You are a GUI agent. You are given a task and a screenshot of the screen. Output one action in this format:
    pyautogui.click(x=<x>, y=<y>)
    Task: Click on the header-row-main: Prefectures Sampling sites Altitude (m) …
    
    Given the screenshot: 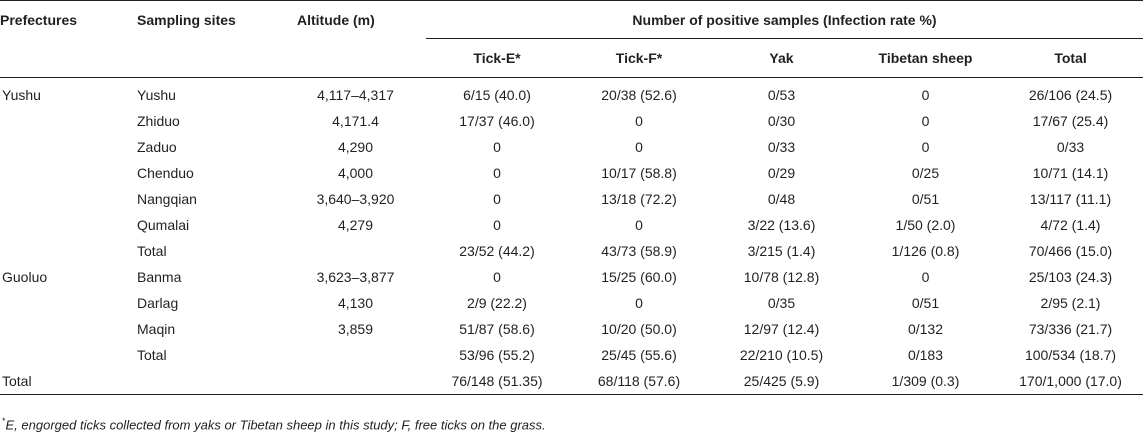 What is the action you would take?
    pyautogui.click(x=571, y=19)
    